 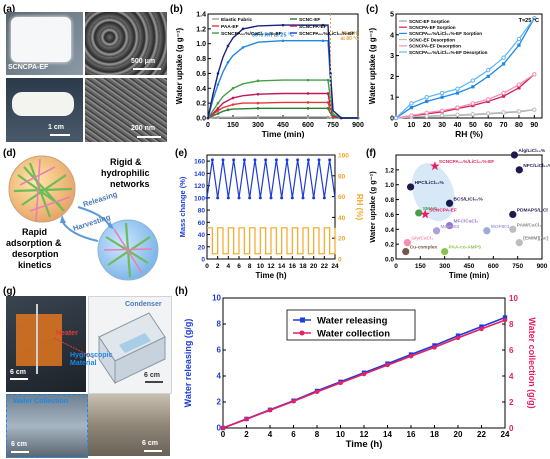 I want to click on x-tick-label: 18, so click(x=434, y=434).